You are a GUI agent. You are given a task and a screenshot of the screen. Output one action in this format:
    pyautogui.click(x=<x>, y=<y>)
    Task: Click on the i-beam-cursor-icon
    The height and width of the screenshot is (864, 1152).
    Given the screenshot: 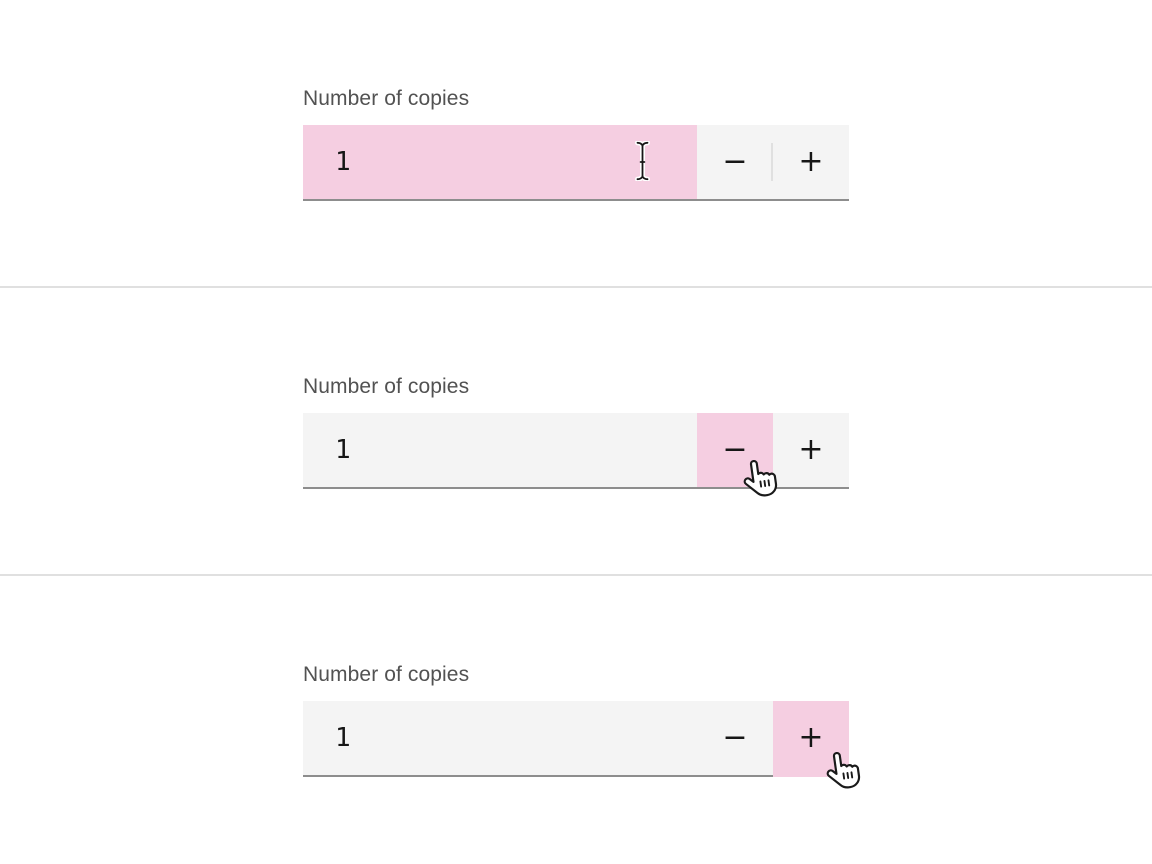 What is the action you would take?
    pyautogui.click(x=642, y=161)
    